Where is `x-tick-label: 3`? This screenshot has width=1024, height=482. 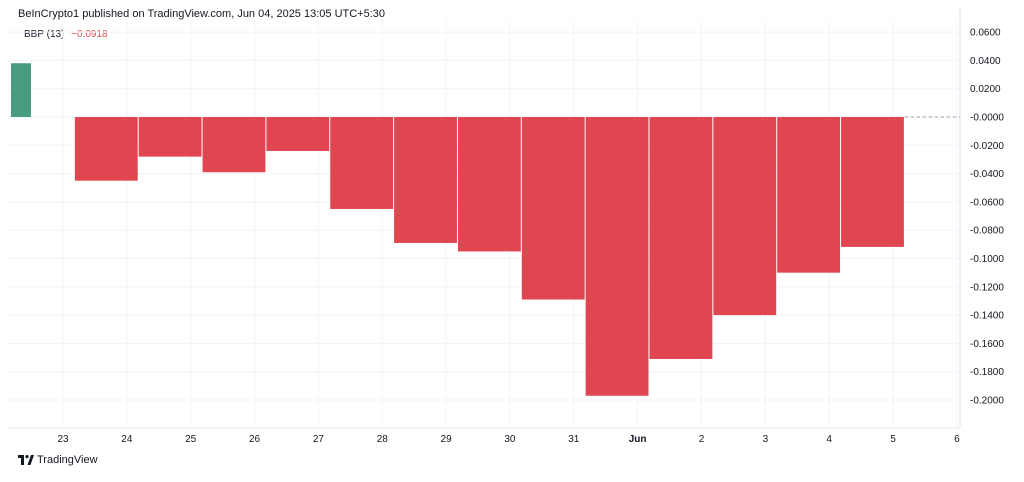 x-tick-label: 3 is located at coordinates (766, 439).